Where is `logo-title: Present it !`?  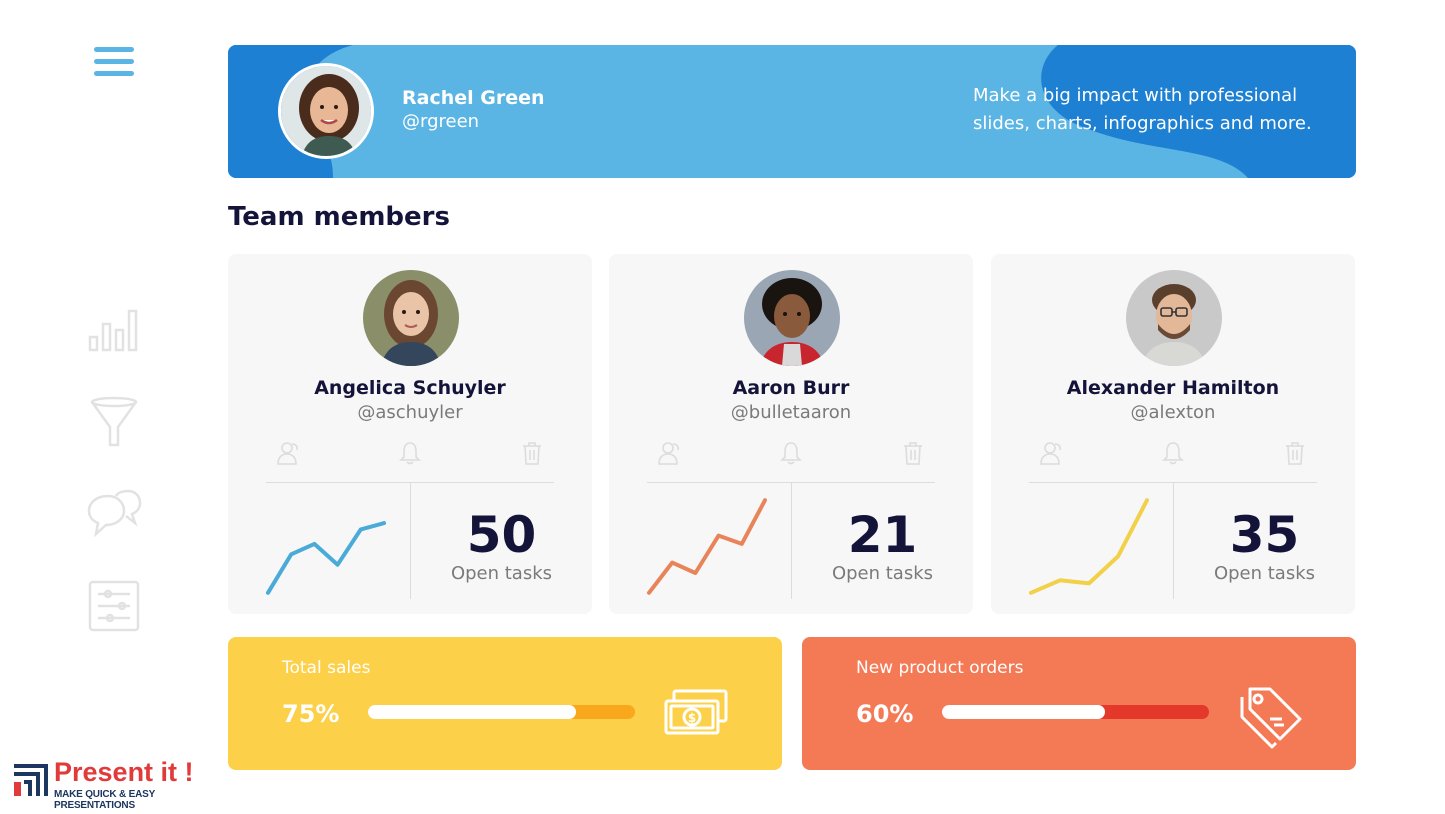 logo-title: Present it ! is located at coordinates (124, 772).